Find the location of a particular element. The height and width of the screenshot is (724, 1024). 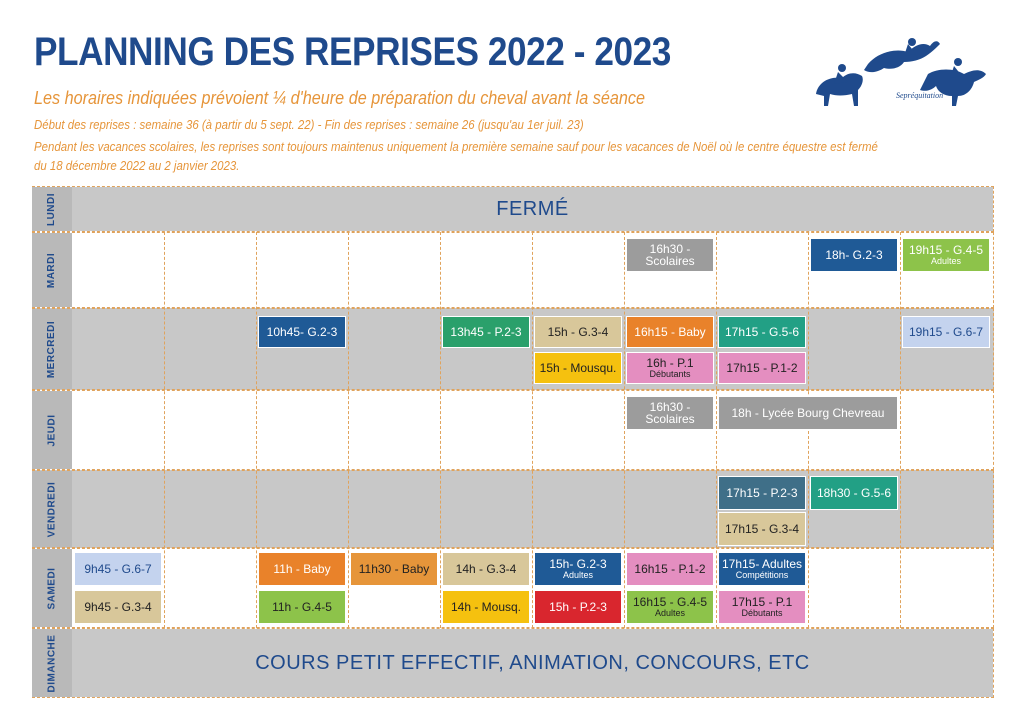

session-slot: 18h - Lycée Bourg Chevreau is located at coordinates (808, 413).